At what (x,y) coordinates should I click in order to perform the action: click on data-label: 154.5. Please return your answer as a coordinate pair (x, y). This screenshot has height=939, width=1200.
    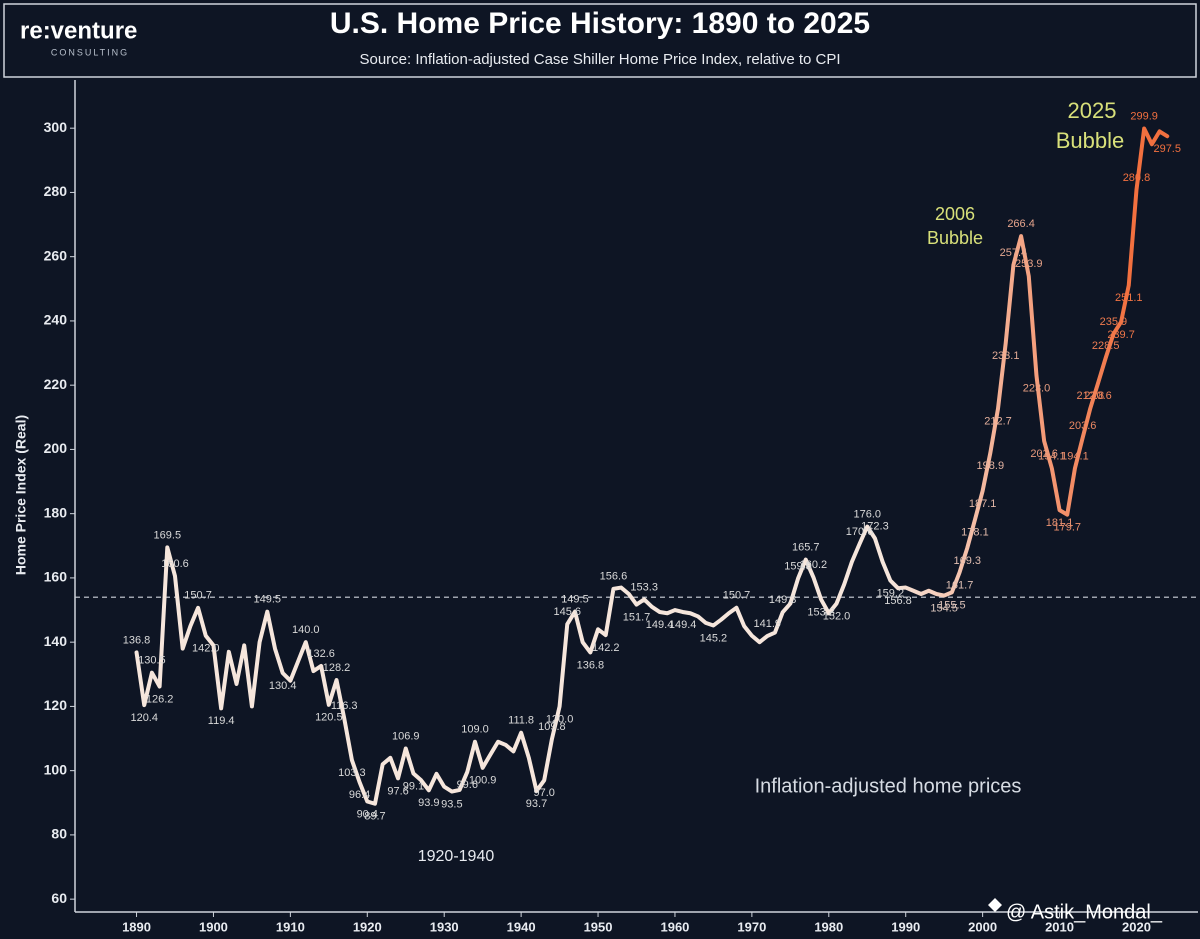
    Looking at the image, I should click on (944, 608).